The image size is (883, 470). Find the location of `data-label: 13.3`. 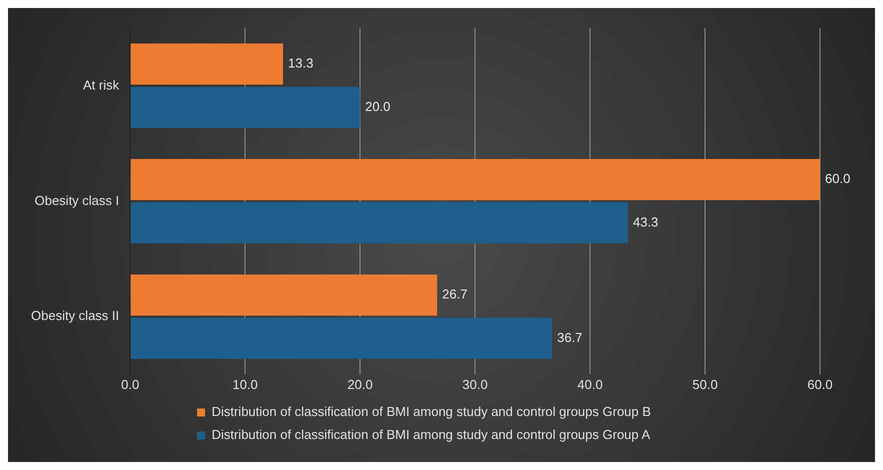

data-label: 13.3 is located at coordinates (301, 63).